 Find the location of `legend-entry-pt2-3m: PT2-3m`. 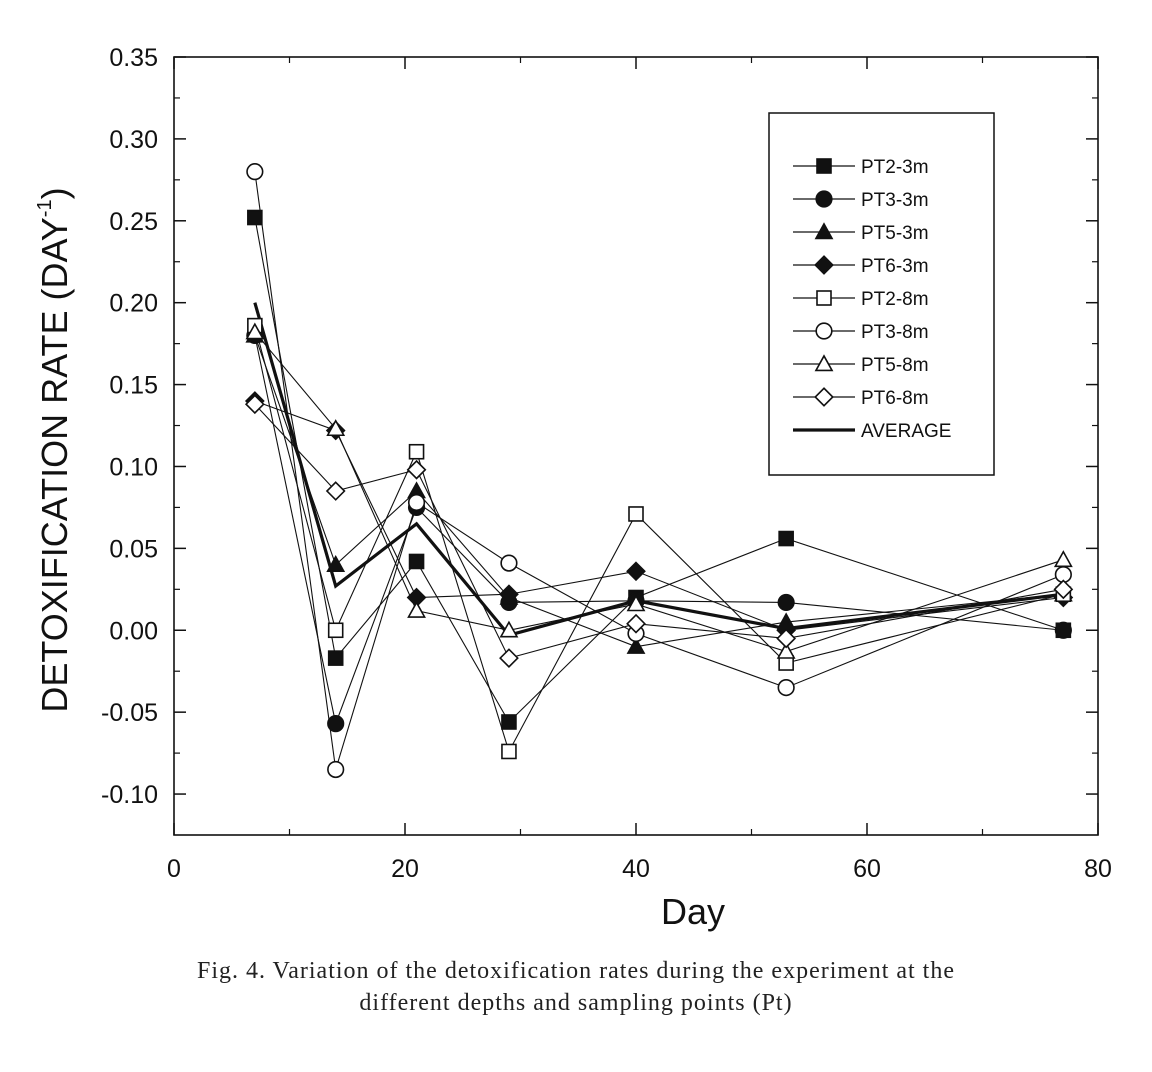

legend-entry-pt2-3m: PT2-3m is located at coordinates (861, 167).